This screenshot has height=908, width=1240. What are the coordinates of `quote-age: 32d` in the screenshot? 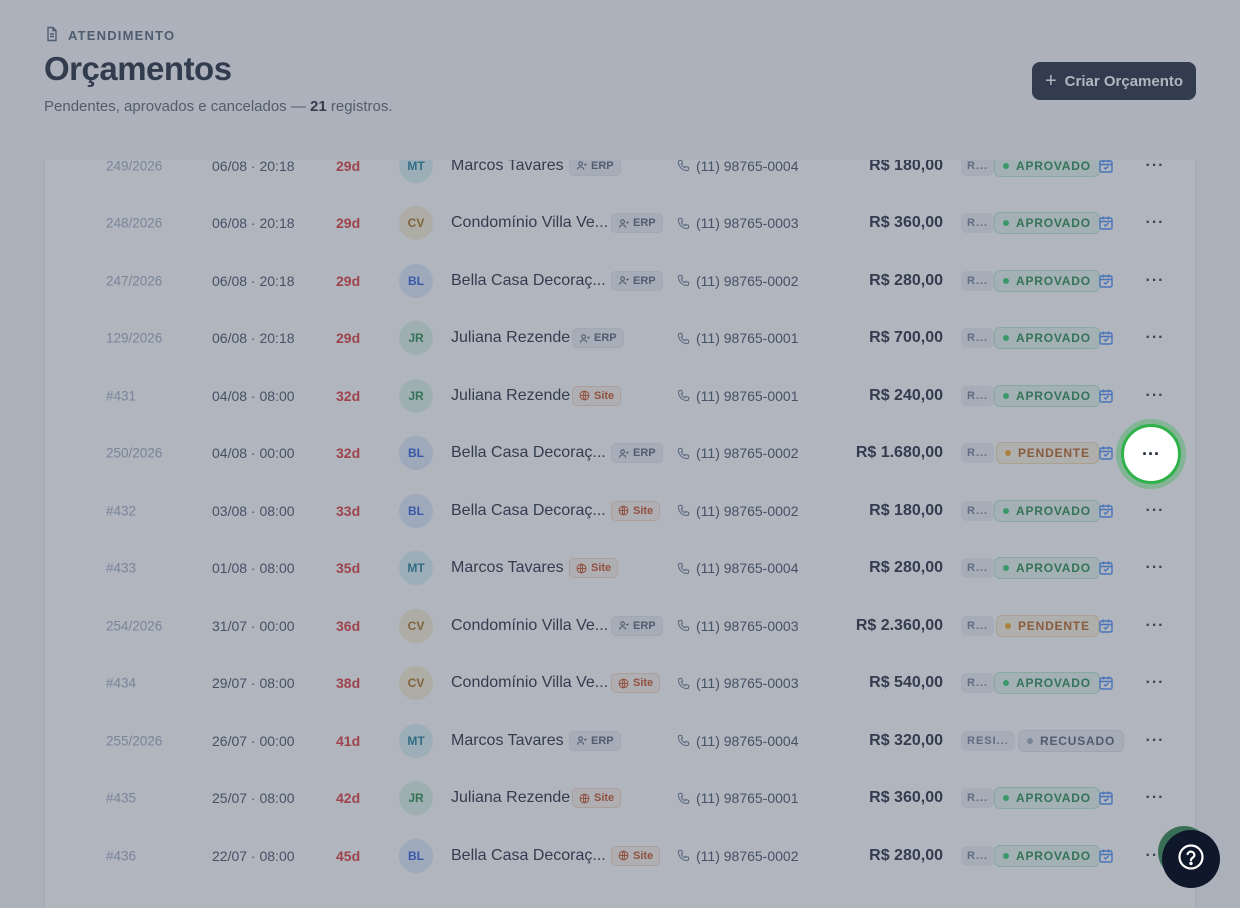 It's located at (348, 395).